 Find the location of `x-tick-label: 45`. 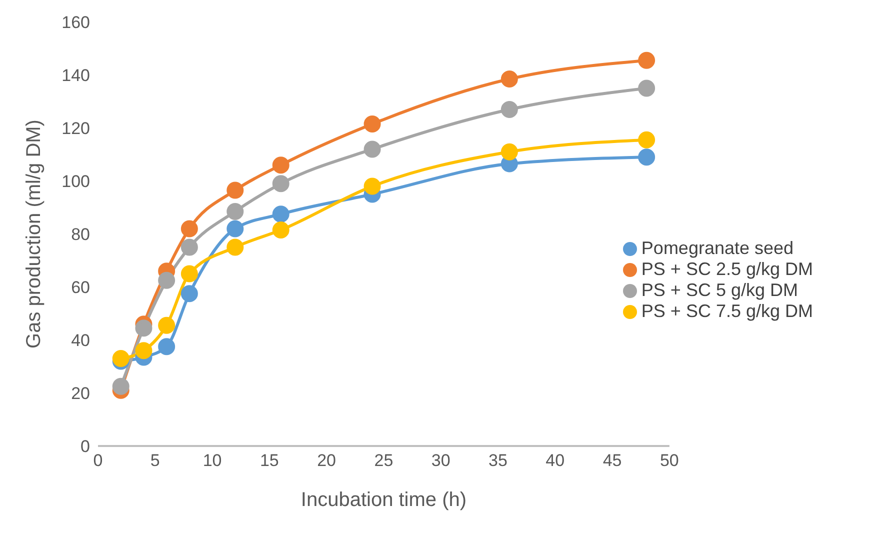

x-tick-label: 45 is located at coordinates (612, 460).